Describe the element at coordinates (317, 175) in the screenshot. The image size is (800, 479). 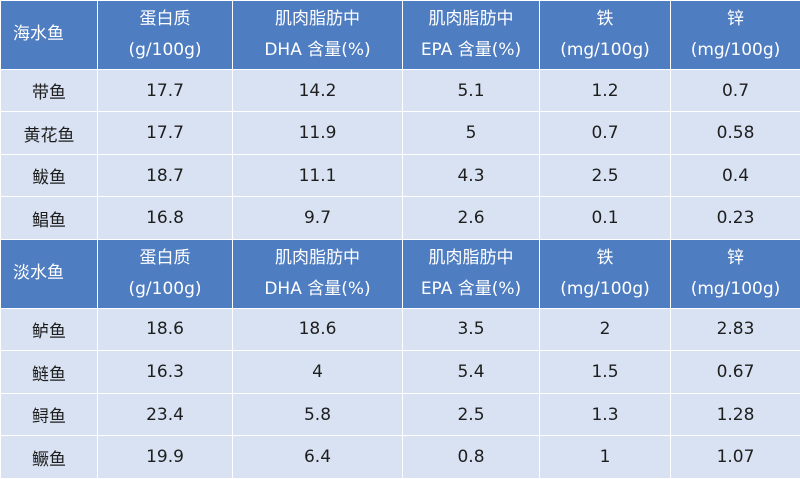
I see `value-cell: 11.1` at that location.